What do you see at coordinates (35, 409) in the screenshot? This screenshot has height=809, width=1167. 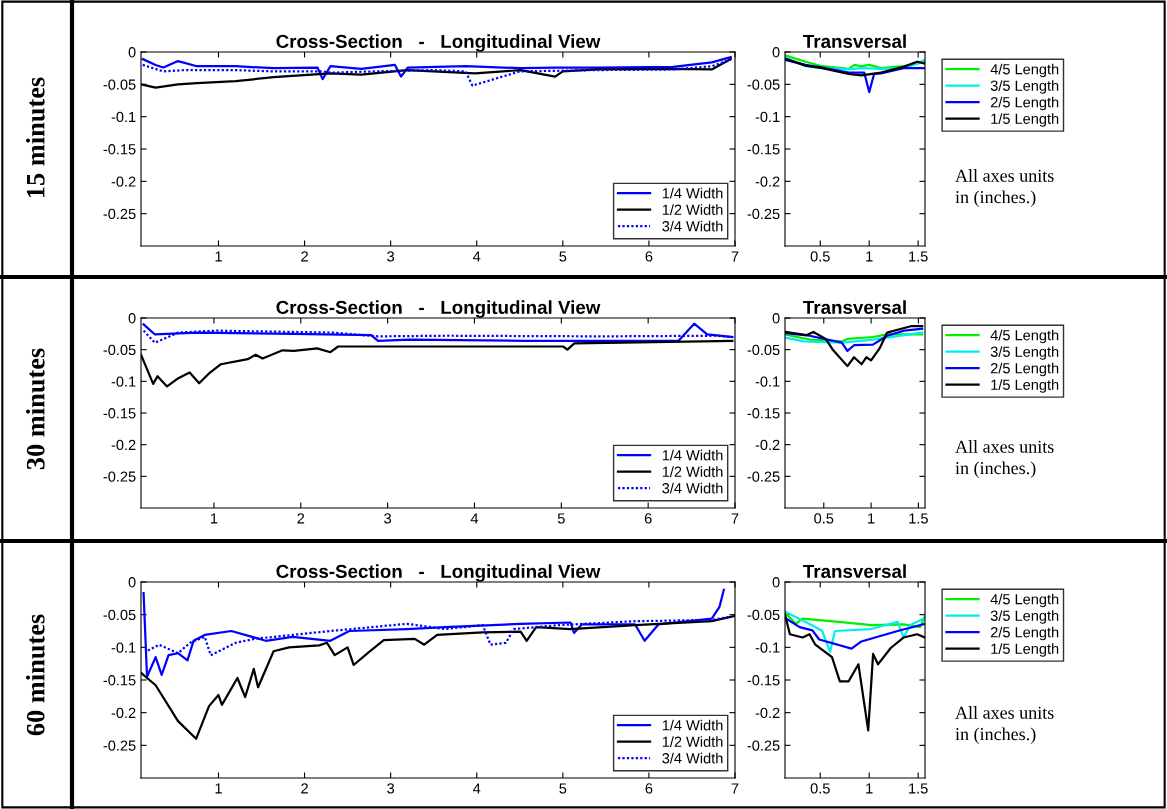 I see `text: 30 minutes` at bounding box center [35, 409].